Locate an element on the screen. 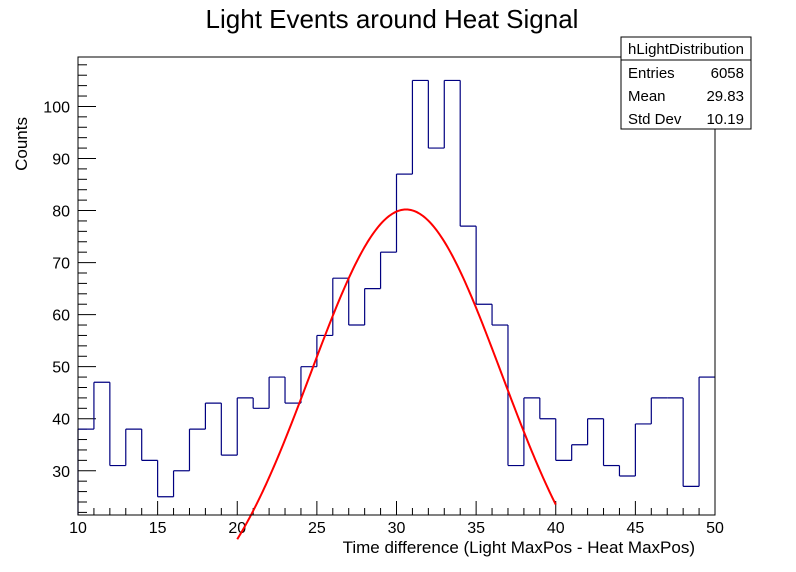 Image resolution: width=796 pixels, height=572 pixels. stats-entries-value: 6058 is located at coordinates (727, 73).